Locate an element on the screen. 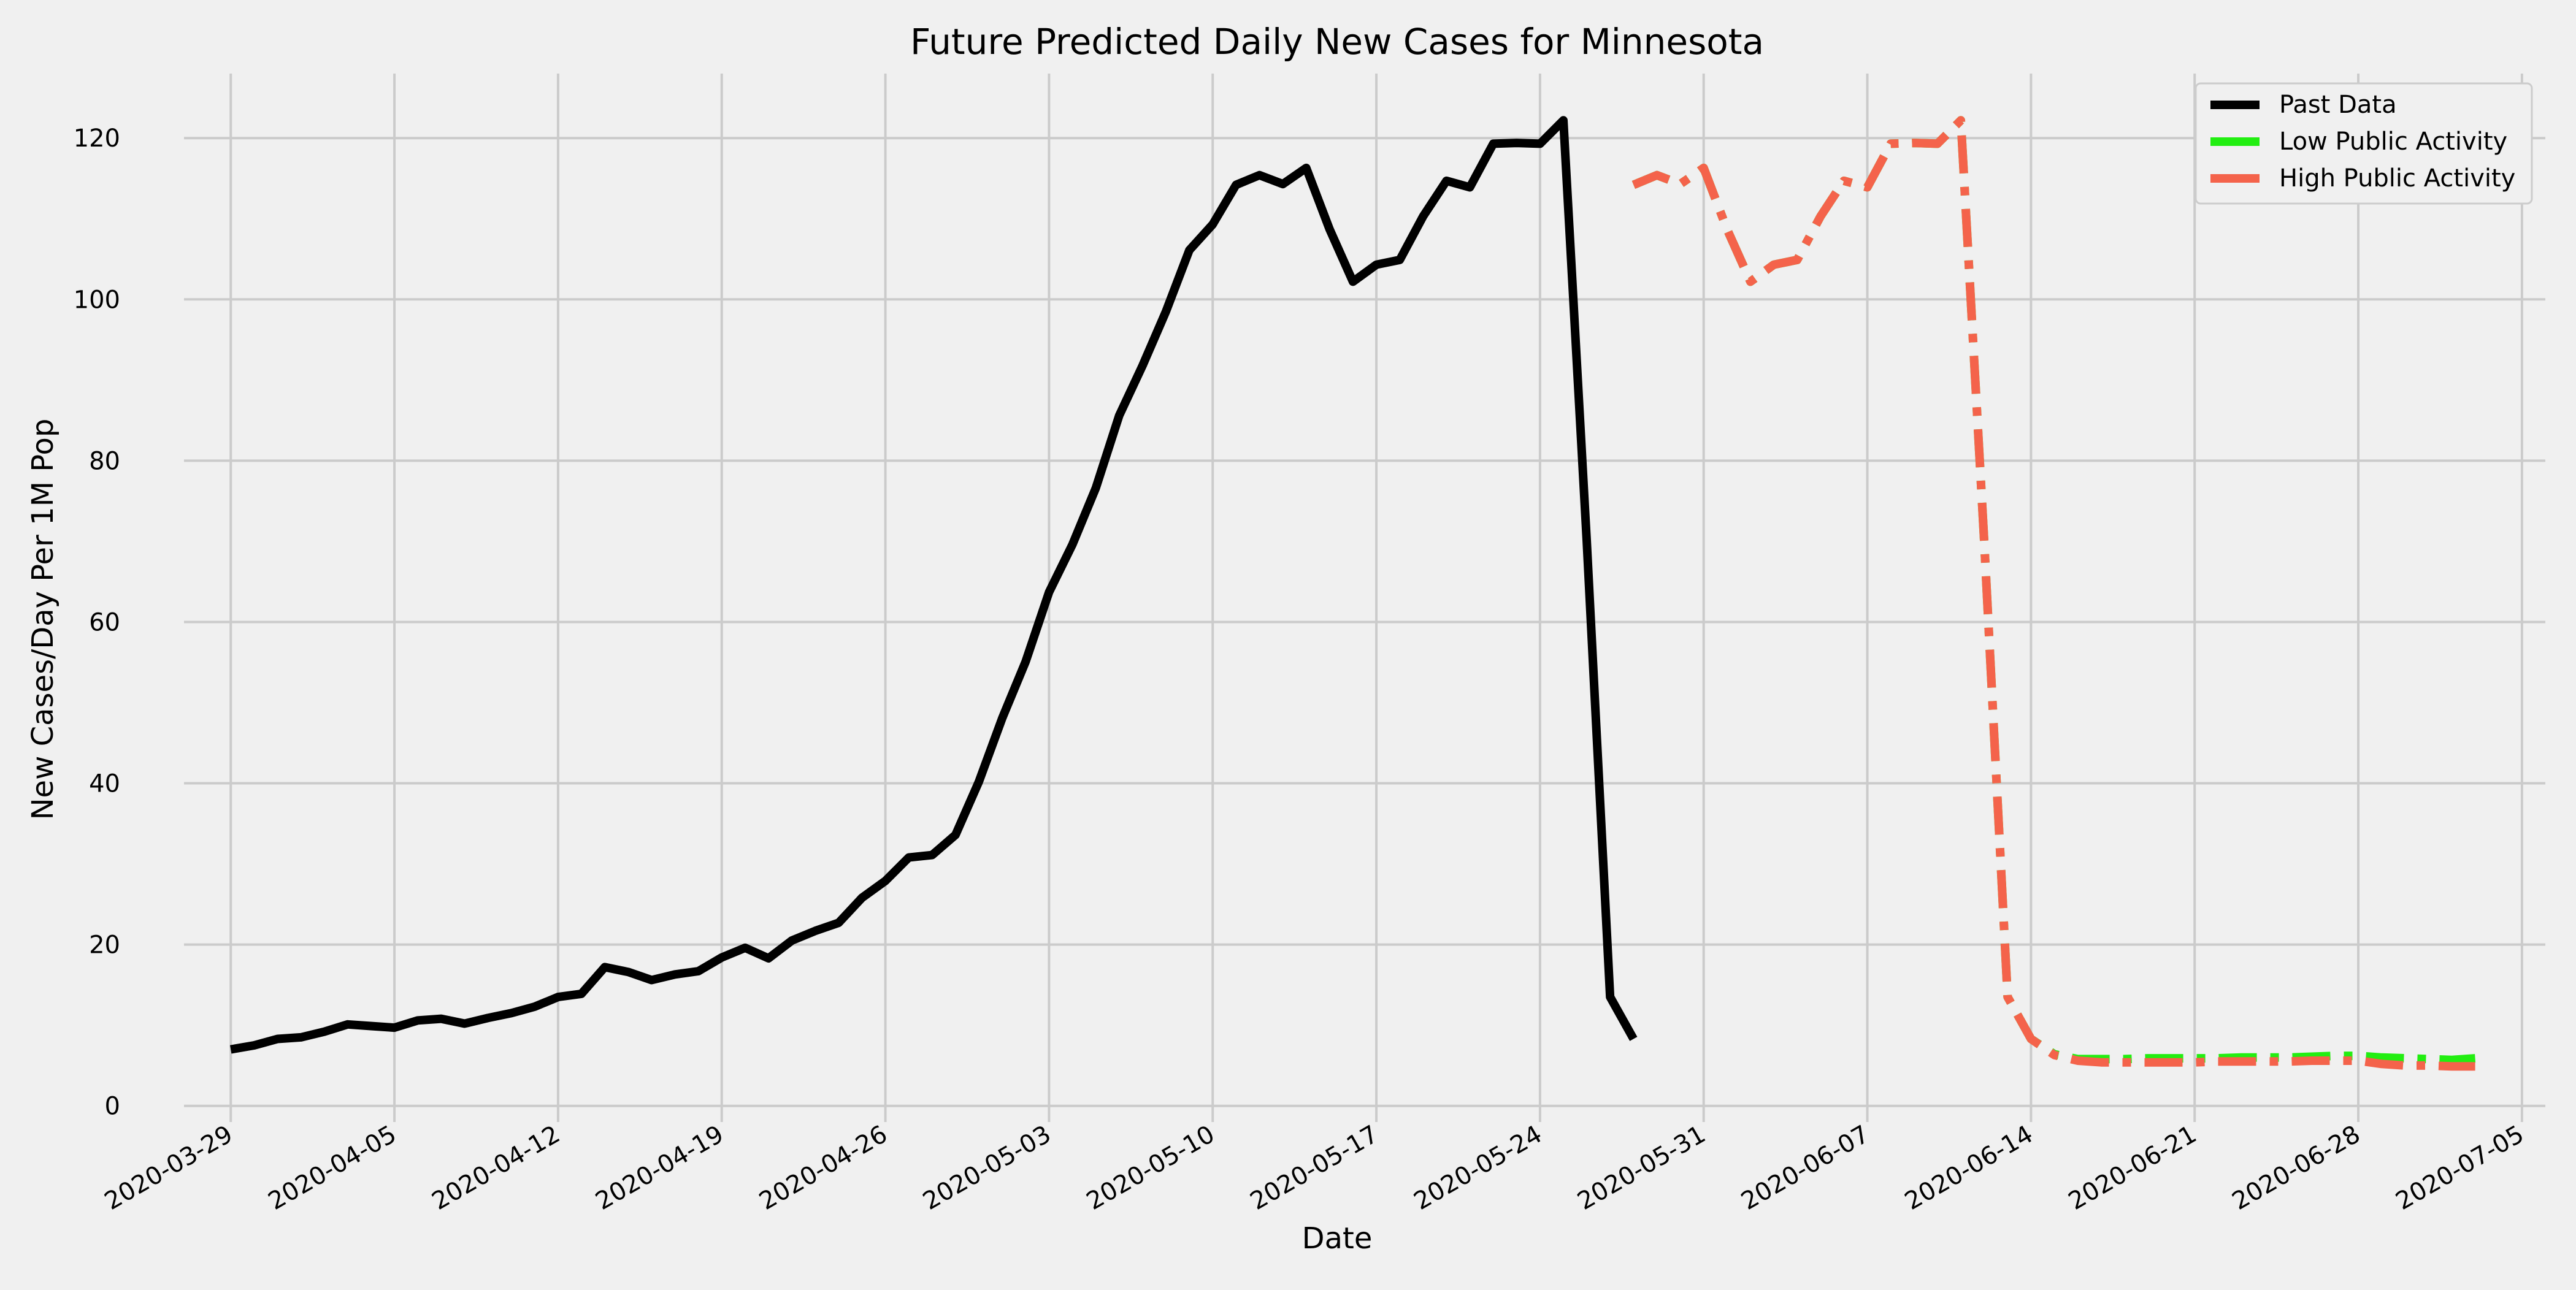  x-tick-label: 2020-03-29 is located at coordinates (168, 1168).